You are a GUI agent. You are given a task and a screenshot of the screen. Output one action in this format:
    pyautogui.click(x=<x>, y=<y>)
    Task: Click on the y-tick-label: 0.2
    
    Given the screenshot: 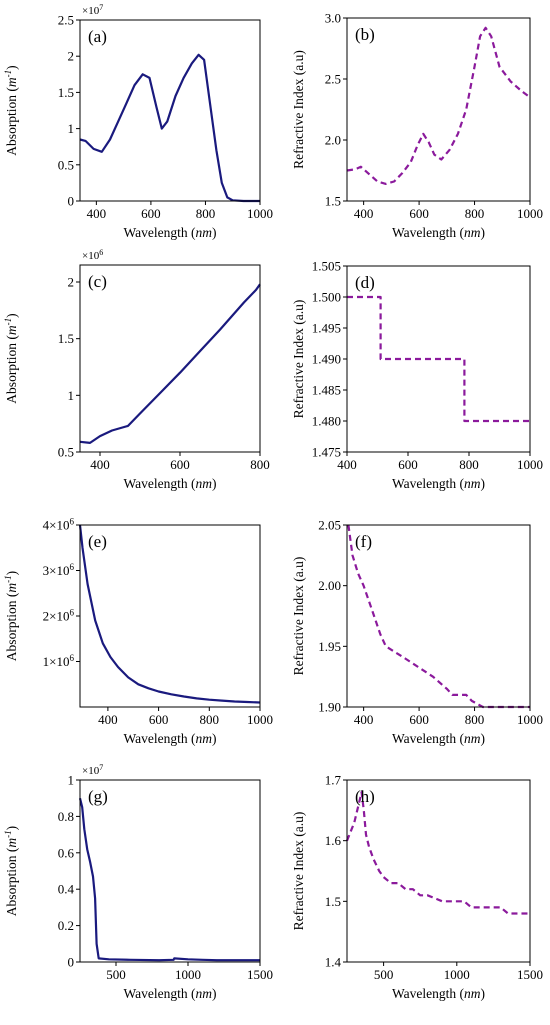 What is the action you would take?
    pyautogui.click(x=66, y=925)
    